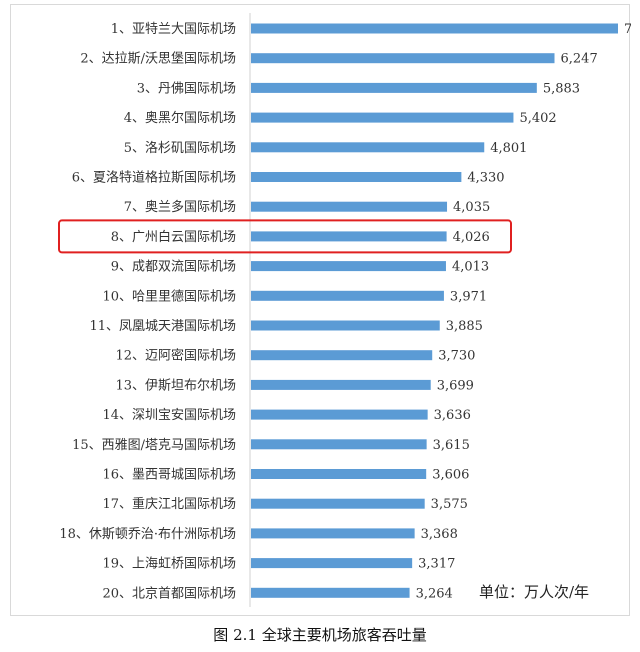  I want to click on category-label: 14、深圳宝安国际机场, so click(169, 415).